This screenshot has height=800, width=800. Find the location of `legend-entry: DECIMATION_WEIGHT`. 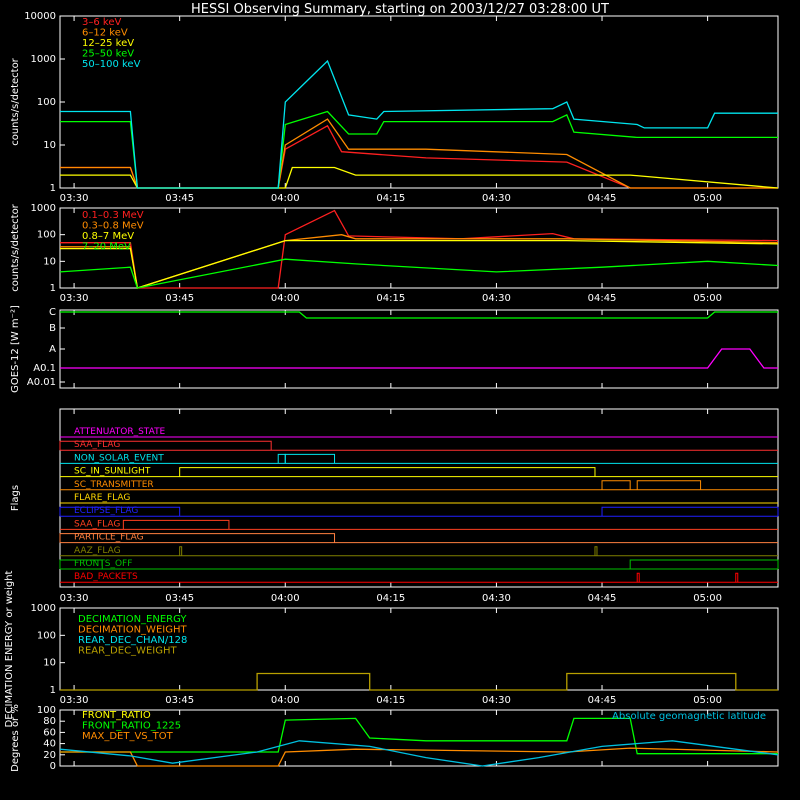

legend-entry: DECIMATION_WEIGHT is located at coordinates (132, 630).